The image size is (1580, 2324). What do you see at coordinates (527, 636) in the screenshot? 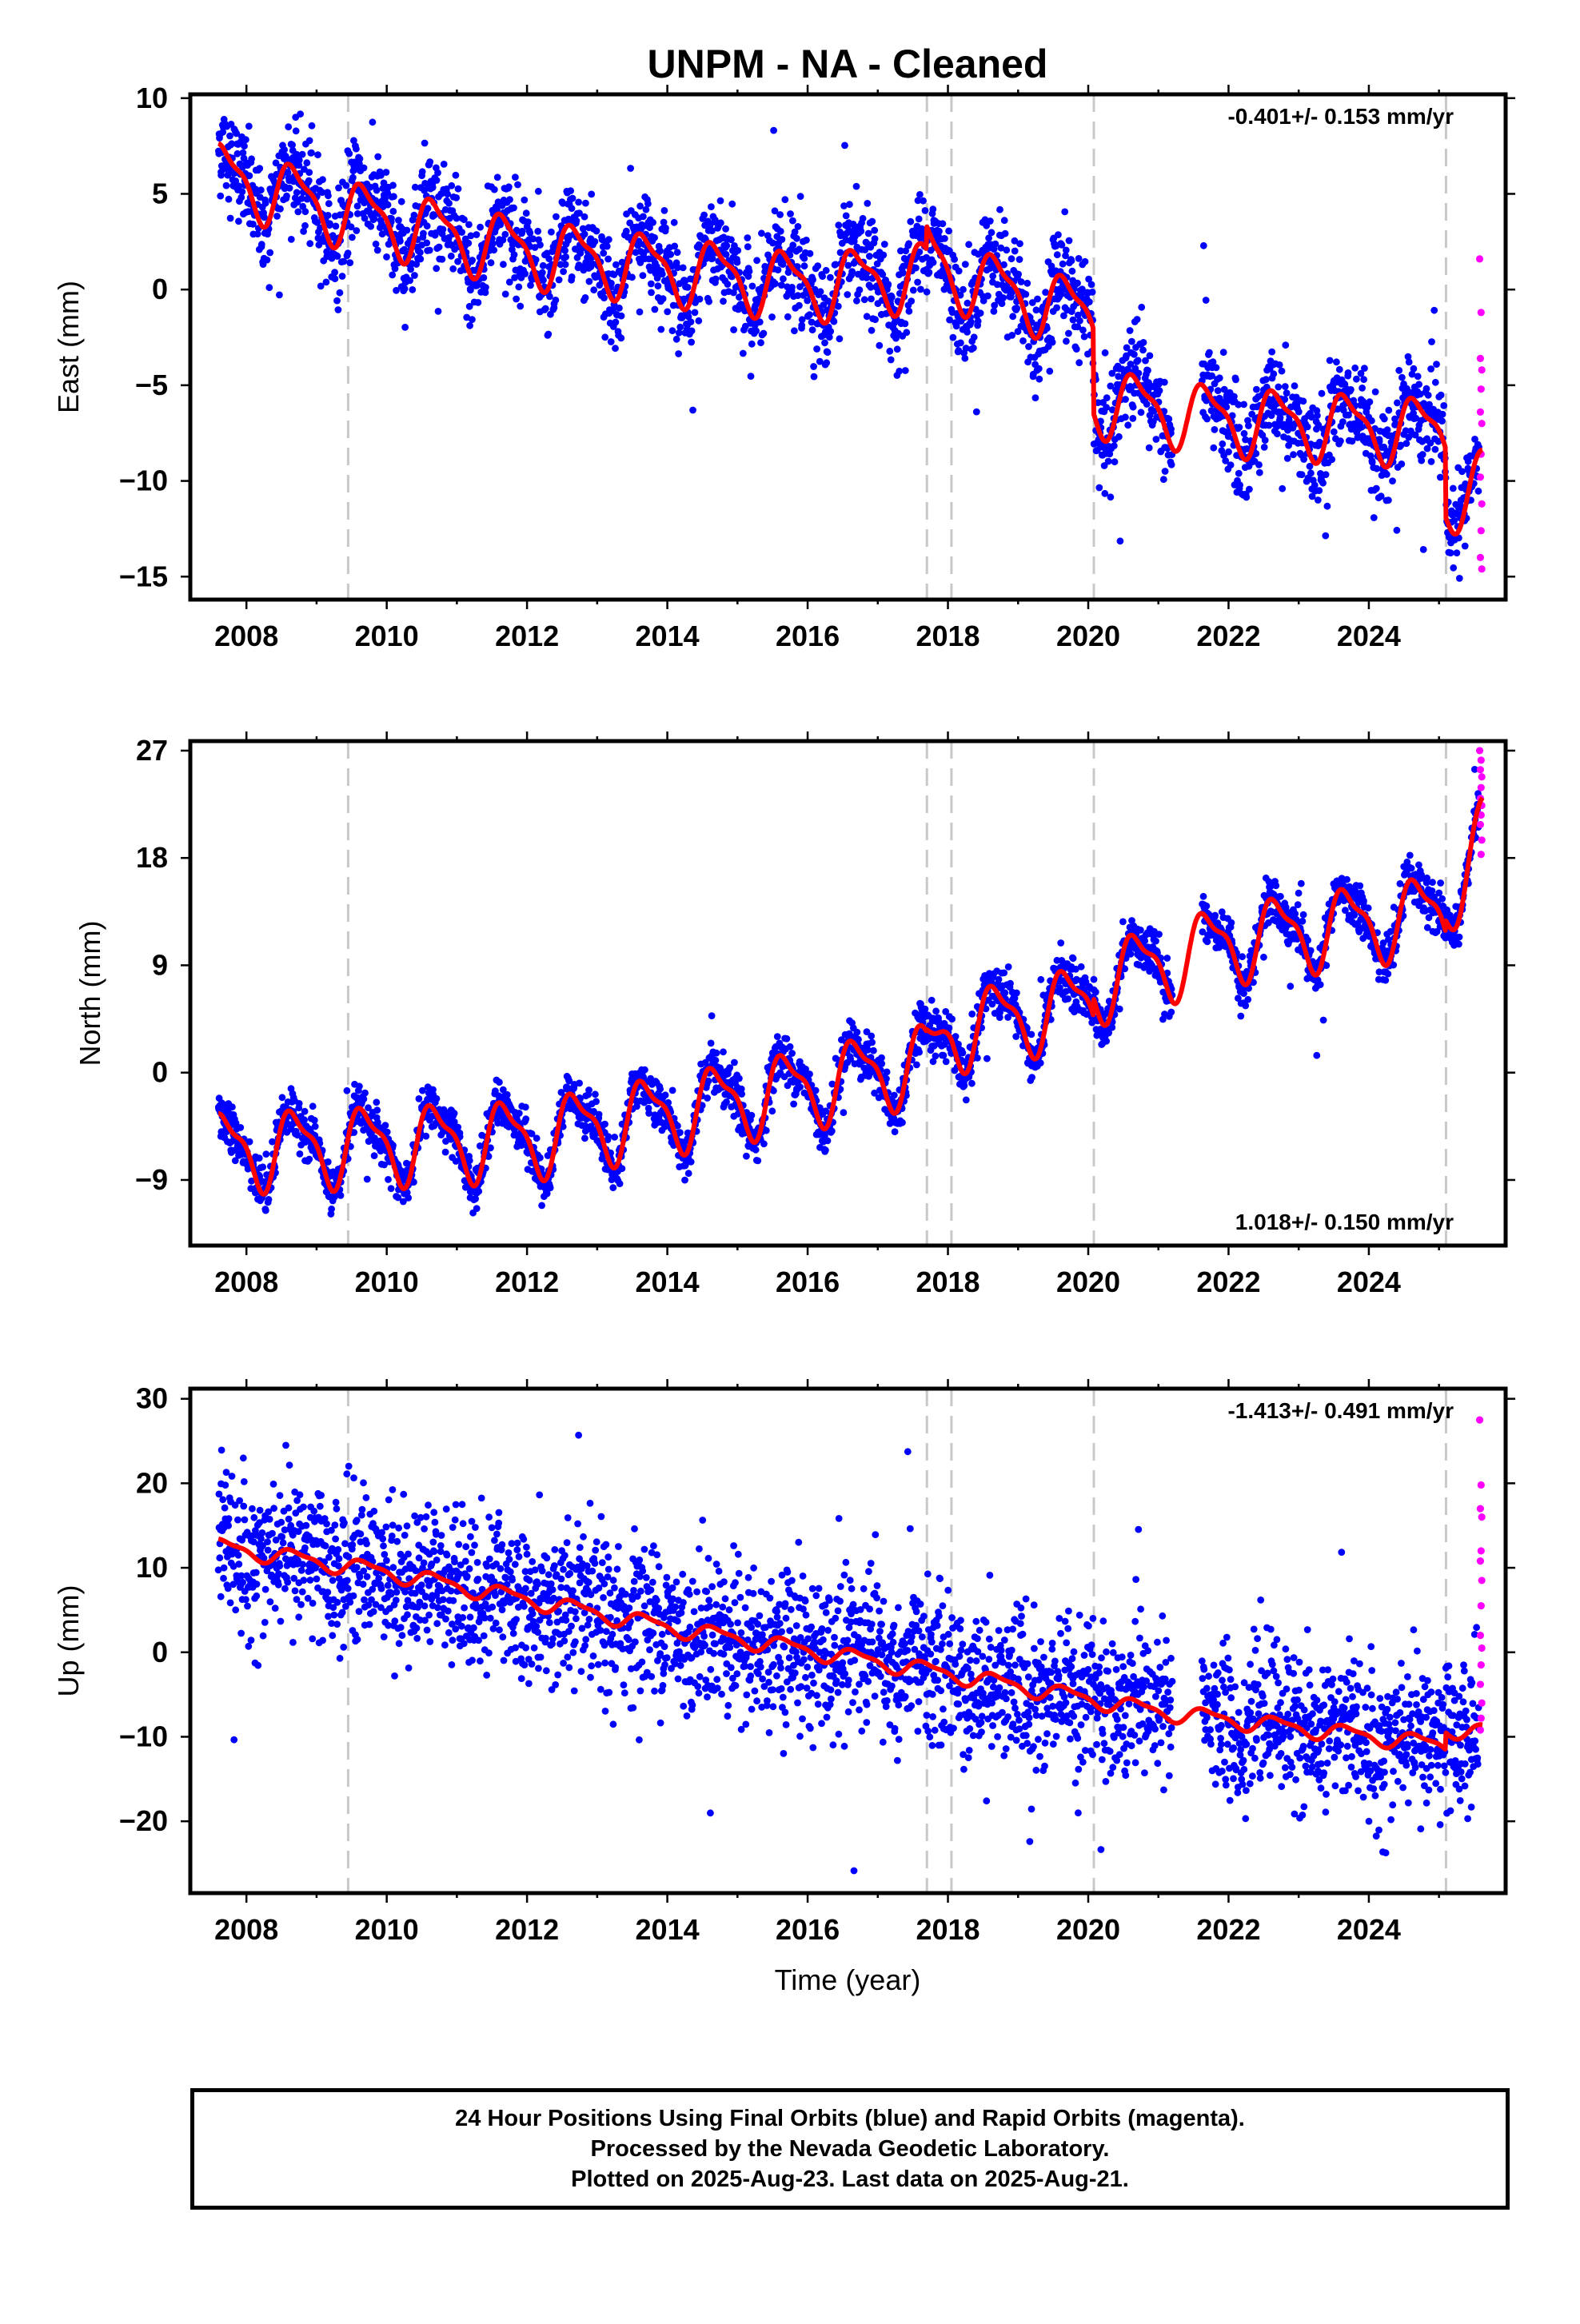
I see `x-tick-label: 2012` at bounding box center [527, 636].